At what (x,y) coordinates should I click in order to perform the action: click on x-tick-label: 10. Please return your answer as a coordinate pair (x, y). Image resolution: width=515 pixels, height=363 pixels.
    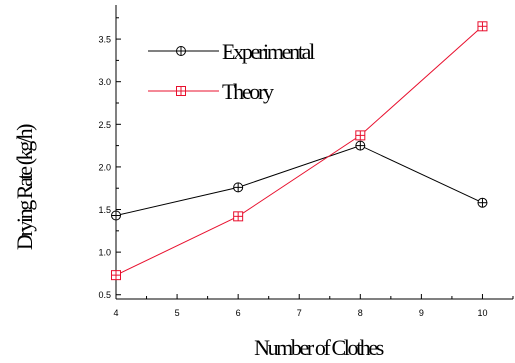
    Looking at the image, I should click on (482, 313).